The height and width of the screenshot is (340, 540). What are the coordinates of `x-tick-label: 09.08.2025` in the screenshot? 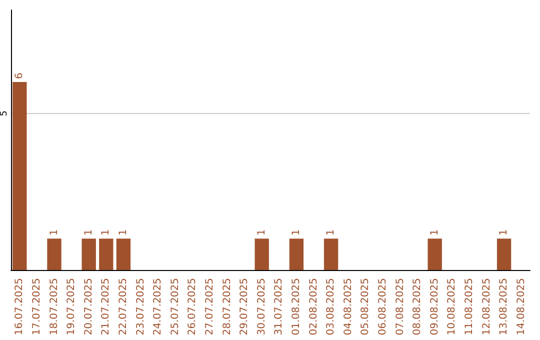 It's located at (434, 307).